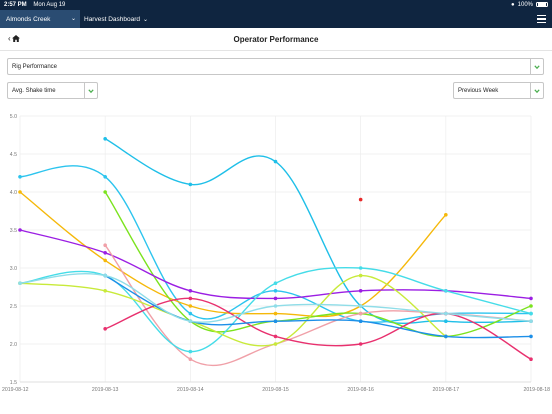 The image size is (552, 414). I want to click on status-date: Mon Aug 19, so click(49, 4).